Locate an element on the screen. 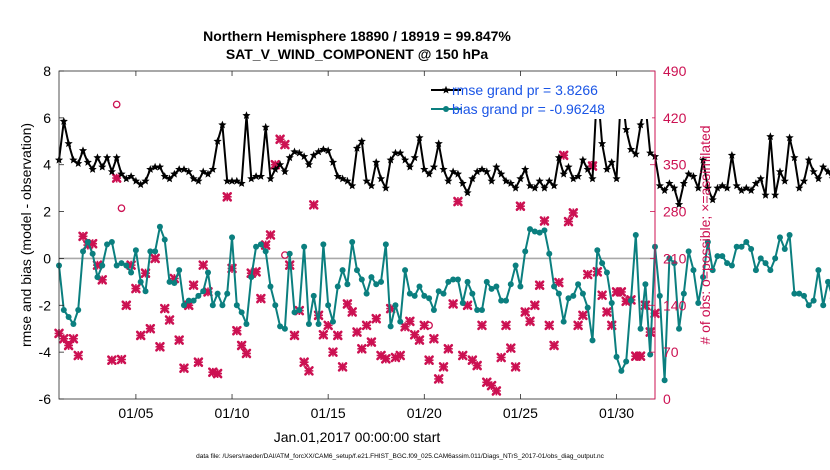 Image resolution: width=830 pixels, height=470 pixels. legend-box is located at coordinates (540, 98).